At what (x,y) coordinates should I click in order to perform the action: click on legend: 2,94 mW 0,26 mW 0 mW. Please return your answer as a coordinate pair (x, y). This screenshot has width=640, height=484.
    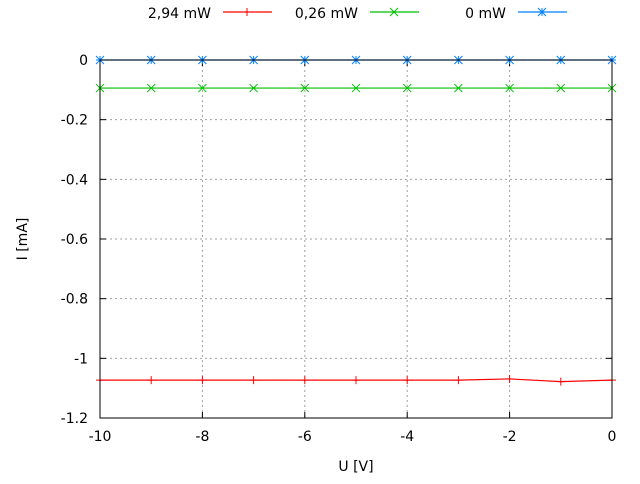
    Looking at the image, I should click on (357, 14).